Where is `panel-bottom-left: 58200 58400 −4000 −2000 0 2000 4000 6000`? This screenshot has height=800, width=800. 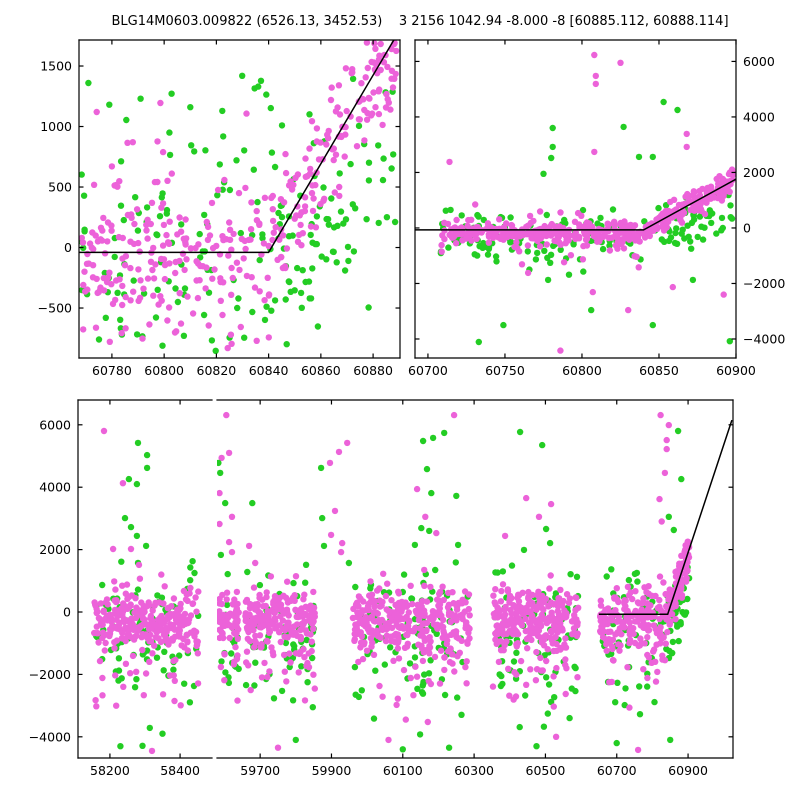 panel-bottom-left: 58200 58400 −4000 −2000 0 2000 4000 6000 is located at coordinates (121, 588).